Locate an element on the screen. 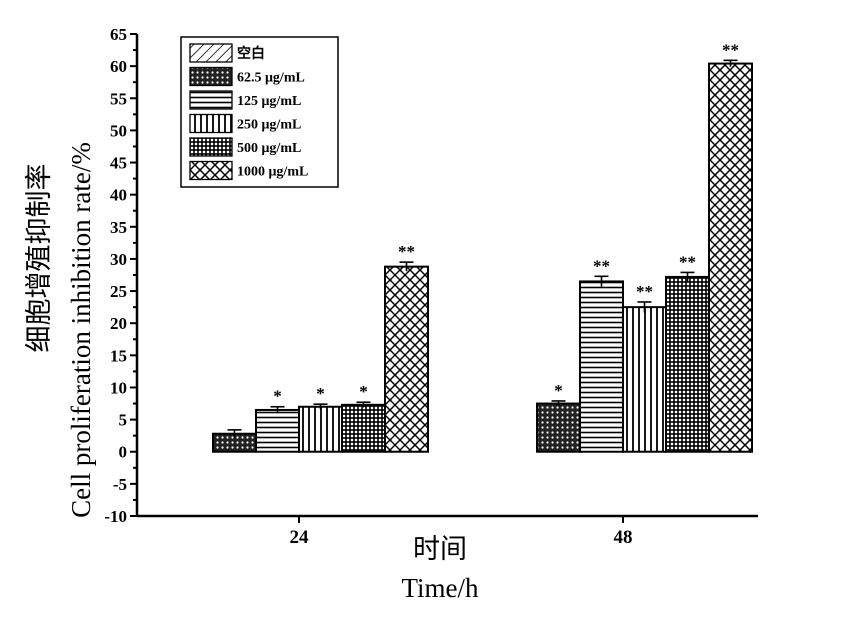 The height and width of the screenshot is (619, 857). y-axis: -10 -5 0 5 10 15 20 25 30 35 40 45 50 55 60 65 is located at coordinates (121, 275).